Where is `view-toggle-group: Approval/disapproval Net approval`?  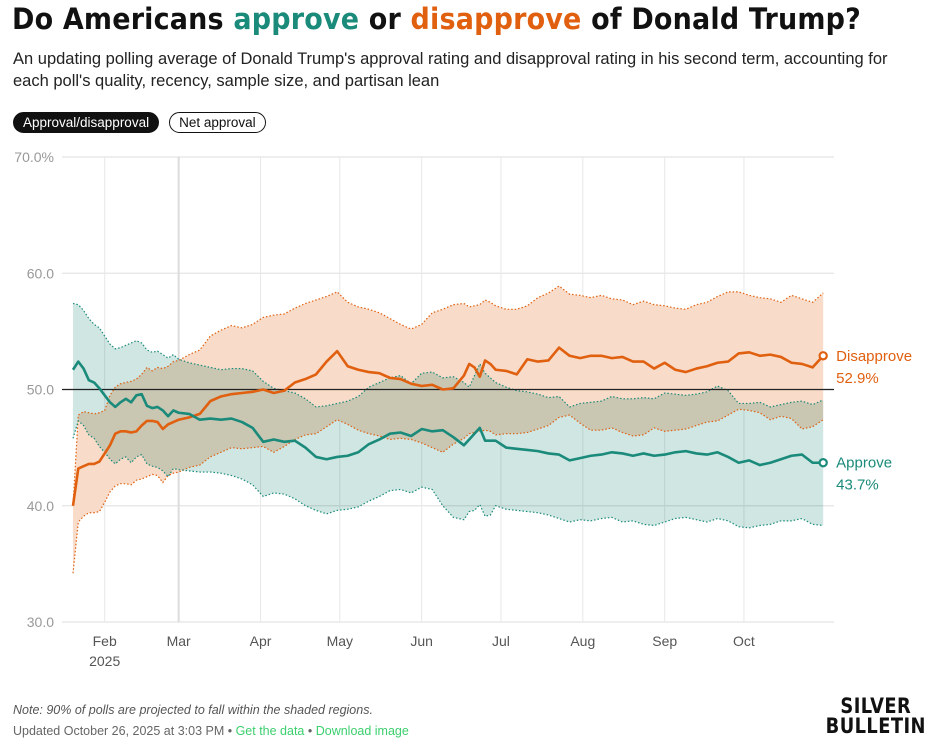
view-toggle-group: Approval/disapproval Net approval is located at coordinates (139, 122).